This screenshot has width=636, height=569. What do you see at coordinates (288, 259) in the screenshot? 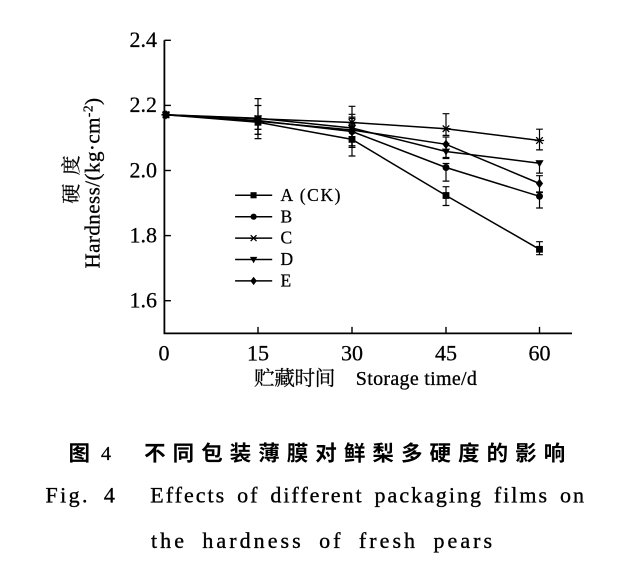
I see `svg-text: D` at bounding box center [288, 259].